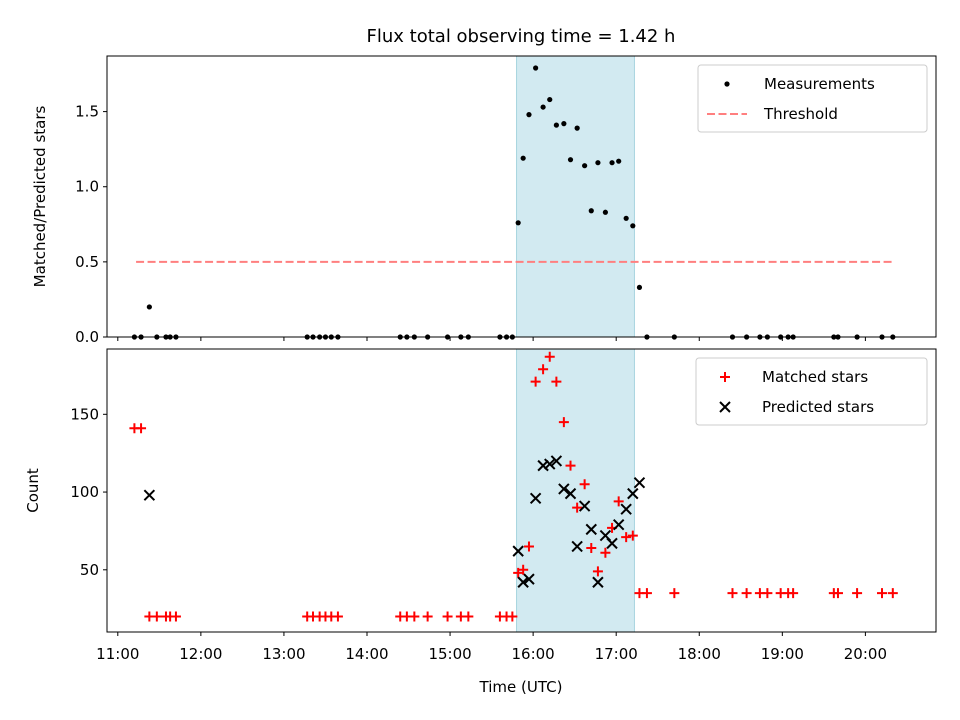 Image resolution: width=960 pixels, height=720 pixels. I want to click on x-tick-label: 14:00, so click(366, 654).